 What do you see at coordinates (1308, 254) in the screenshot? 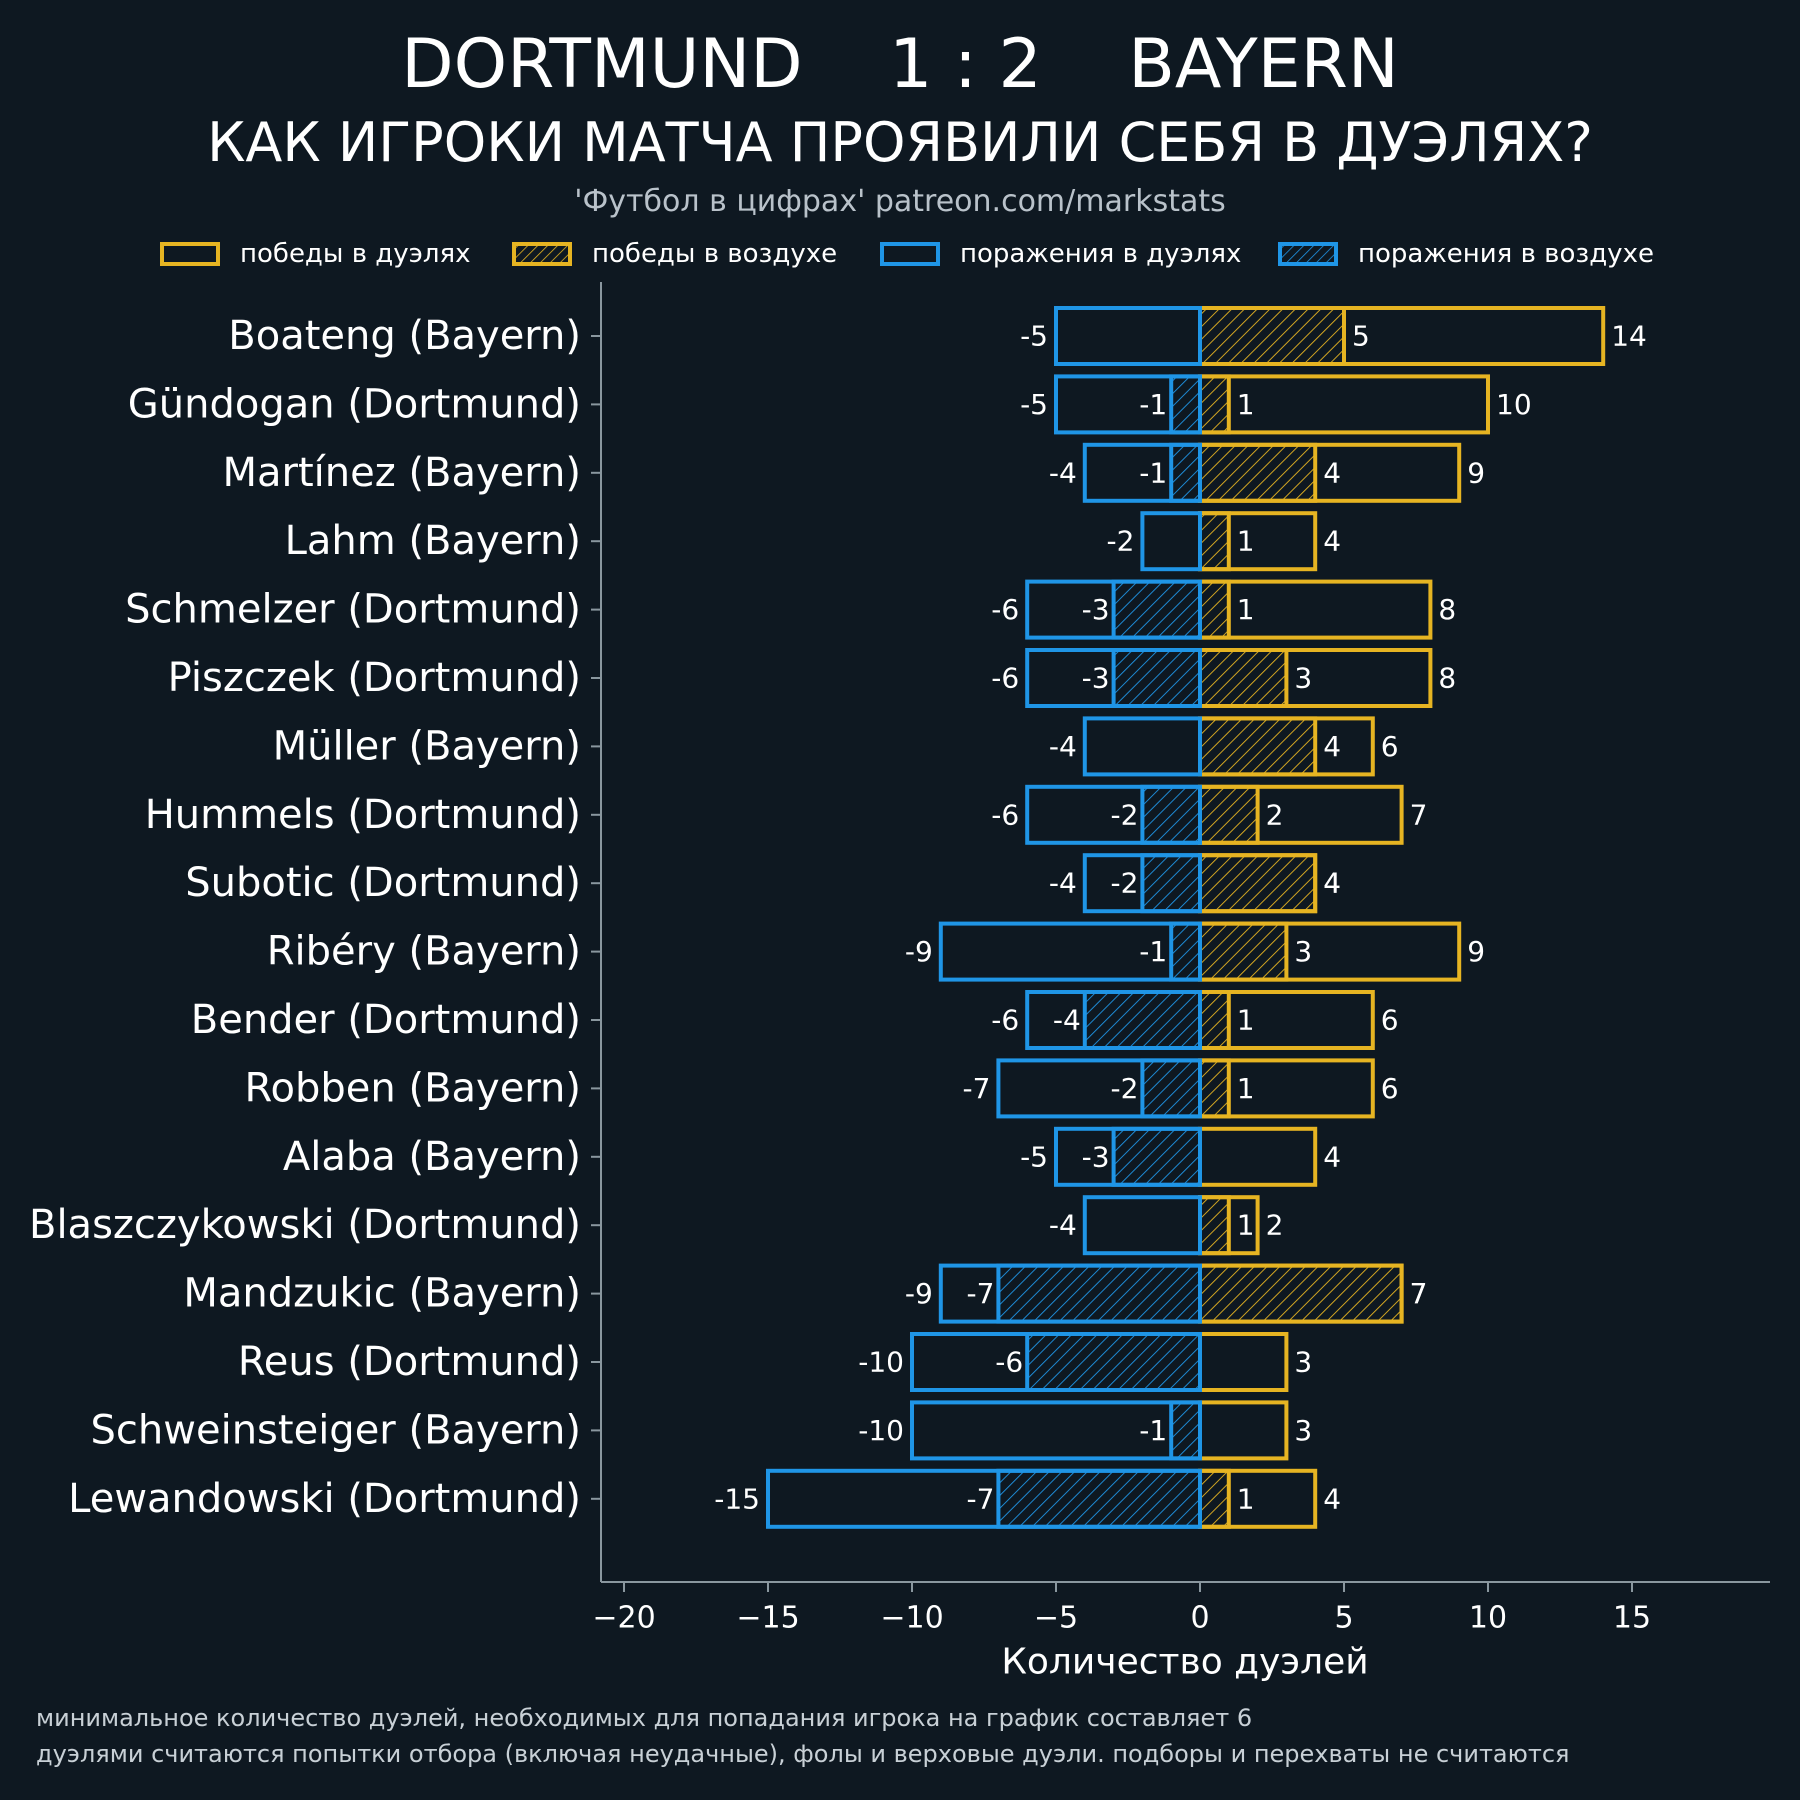
I see `legend-swatch-aerial-lost` at bounding box center [1308, 254].